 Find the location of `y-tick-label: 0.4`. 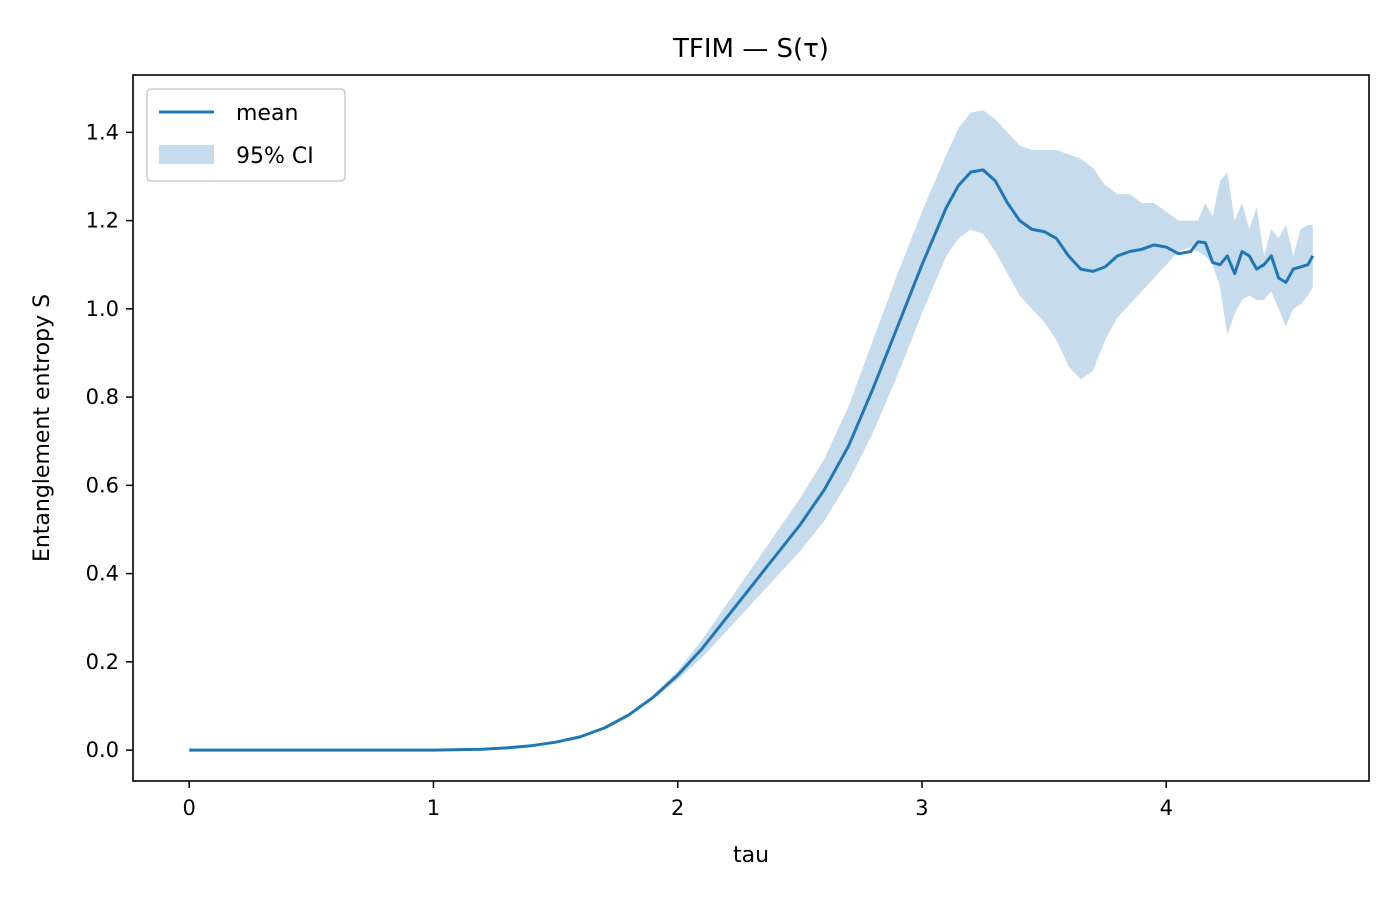

y-tick-label: 0.4 is located at coordinates (102, 574).